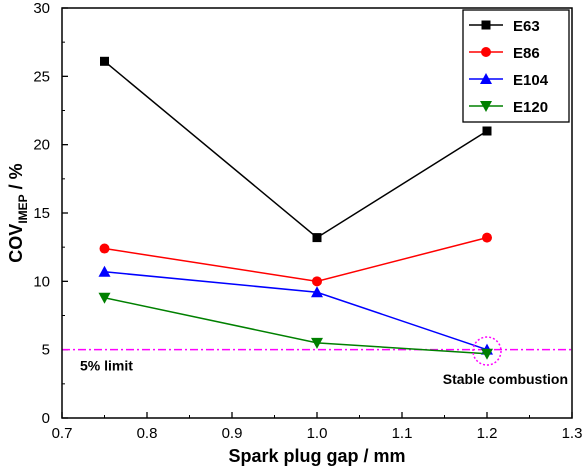 The width and height of the screenshot is (583, 468). Describe the element at coordinates (526, 26) in the screenshot. I see `legend-label-e63: E63` at that location.